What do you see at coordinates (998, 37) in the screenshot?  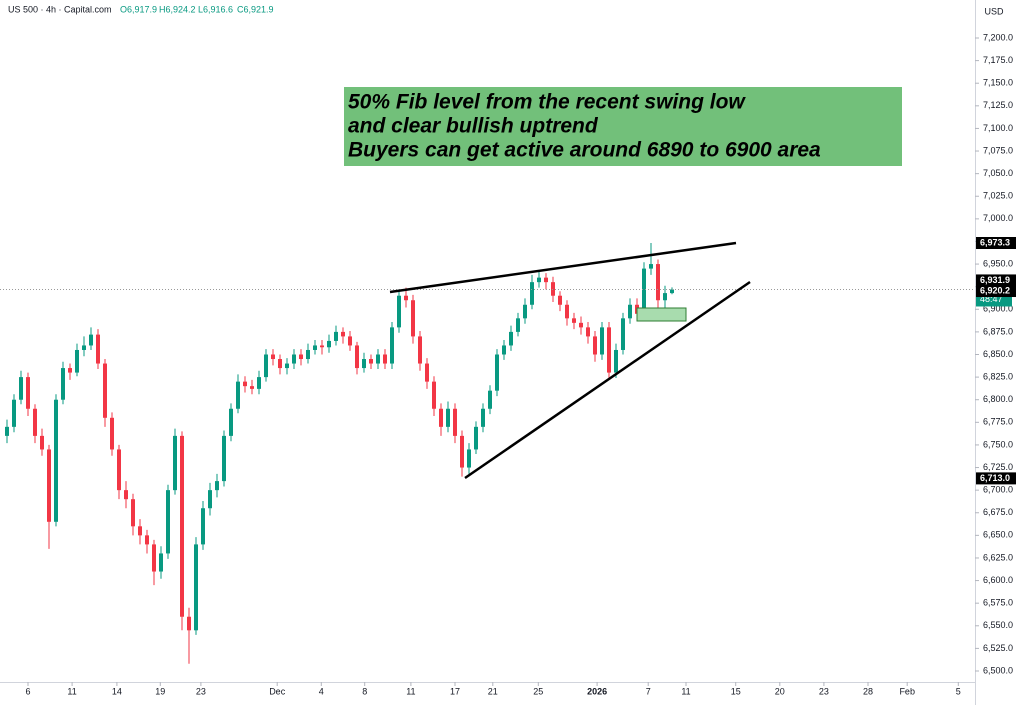 I see `y-tick-label: 7,200.0` at bounding box center [998, 37].